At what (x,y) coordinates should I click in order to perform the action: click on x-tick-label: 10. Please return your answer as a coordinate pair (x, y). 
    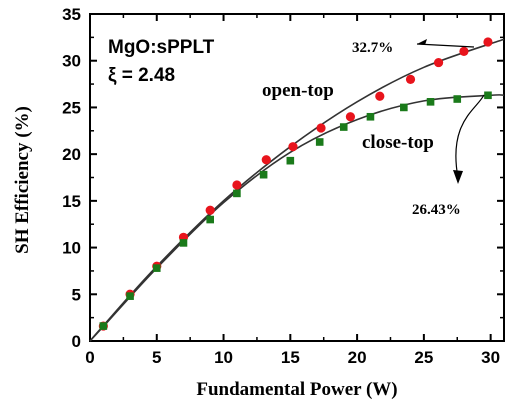
    Looking at the image, I should click on (223, 357).